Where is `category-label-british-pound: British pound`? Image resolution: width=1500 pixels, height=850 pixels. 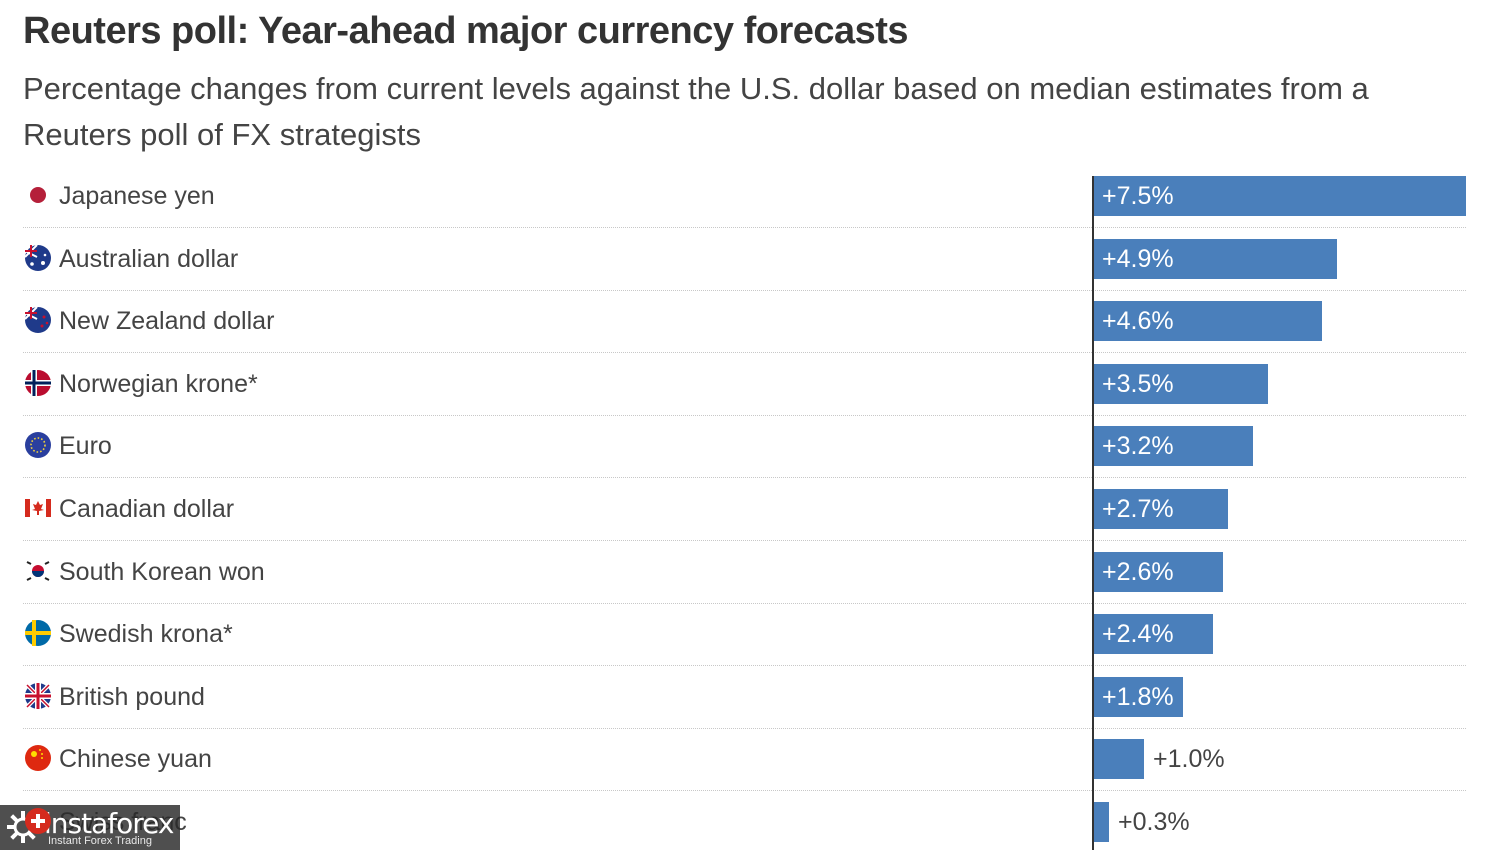 category-label-british-pound: British pound is located at coordinates (132, 697).